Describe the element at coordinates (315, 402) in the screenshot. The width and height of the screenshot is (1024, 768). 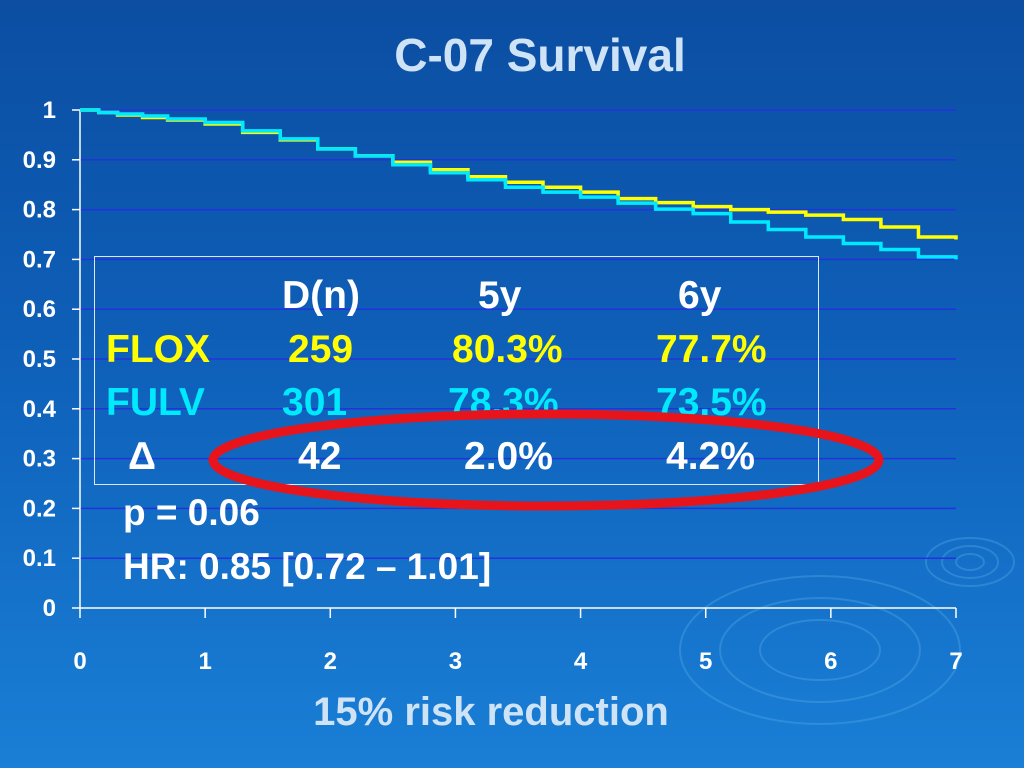
I see `row-fulv-dn: 301` at that location.